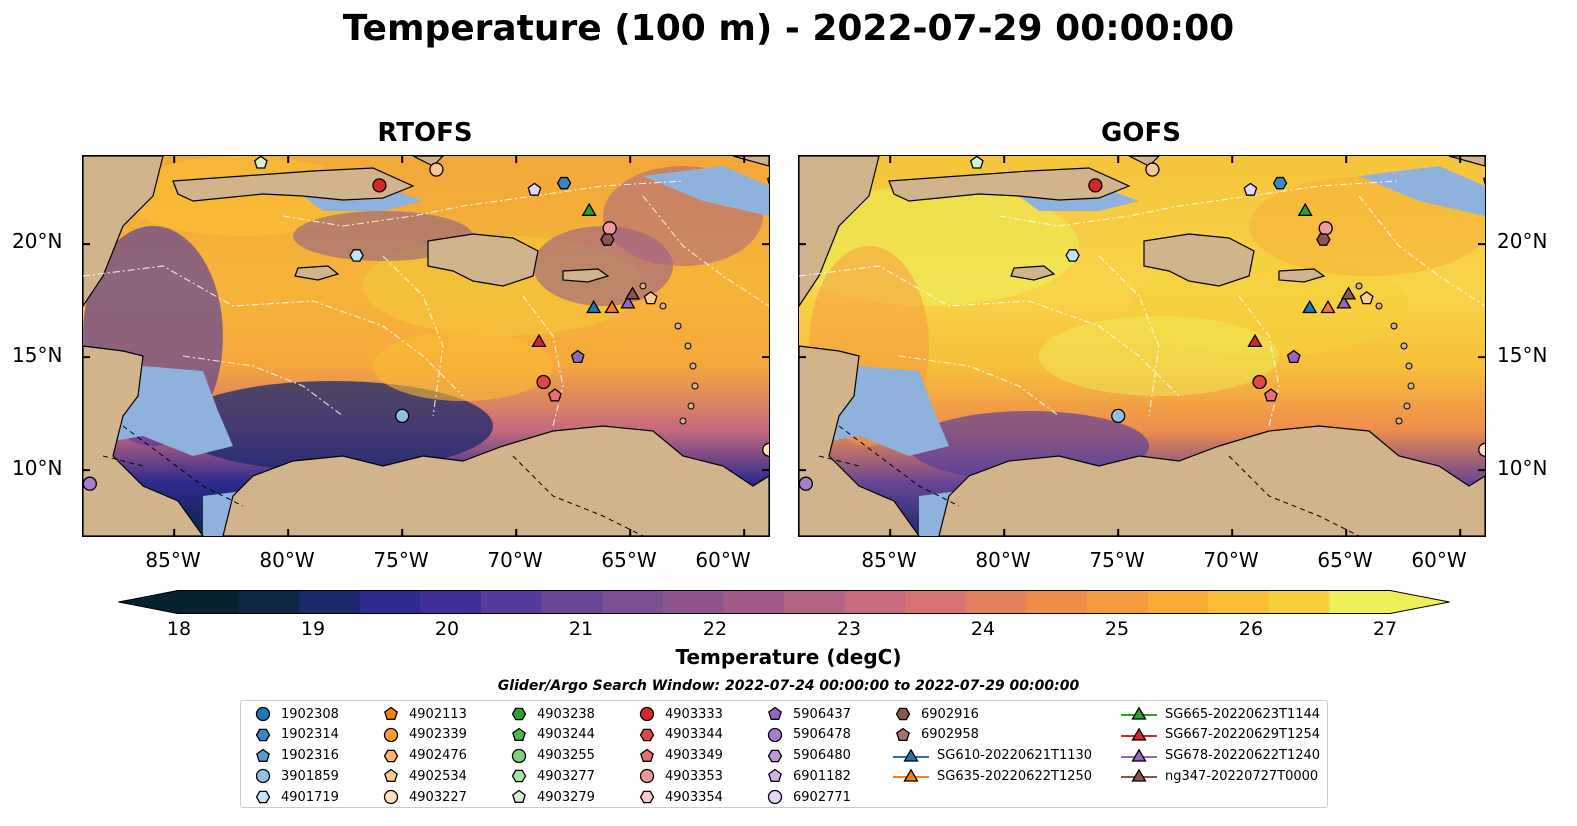 The width and height of the screenshot is (1577, 826). I want to click on legend-item: 5906478, so click(808, 735).